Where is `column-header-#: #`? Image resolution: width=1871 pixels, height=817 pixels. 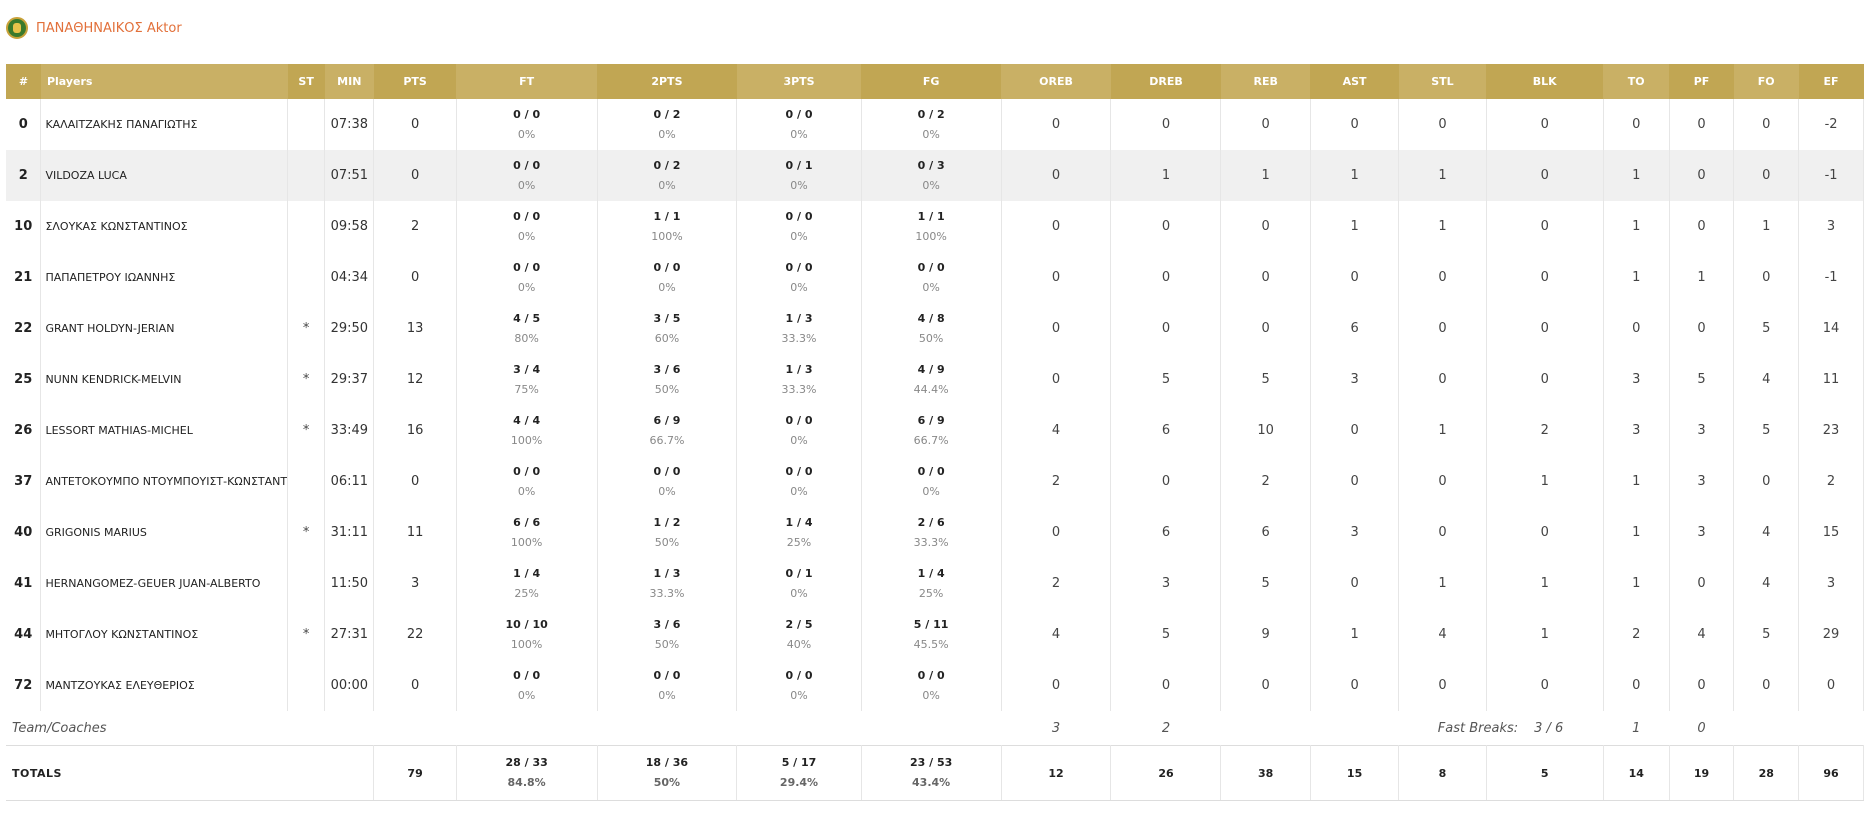 column-header-#: # is located at coordinates (23, 81).